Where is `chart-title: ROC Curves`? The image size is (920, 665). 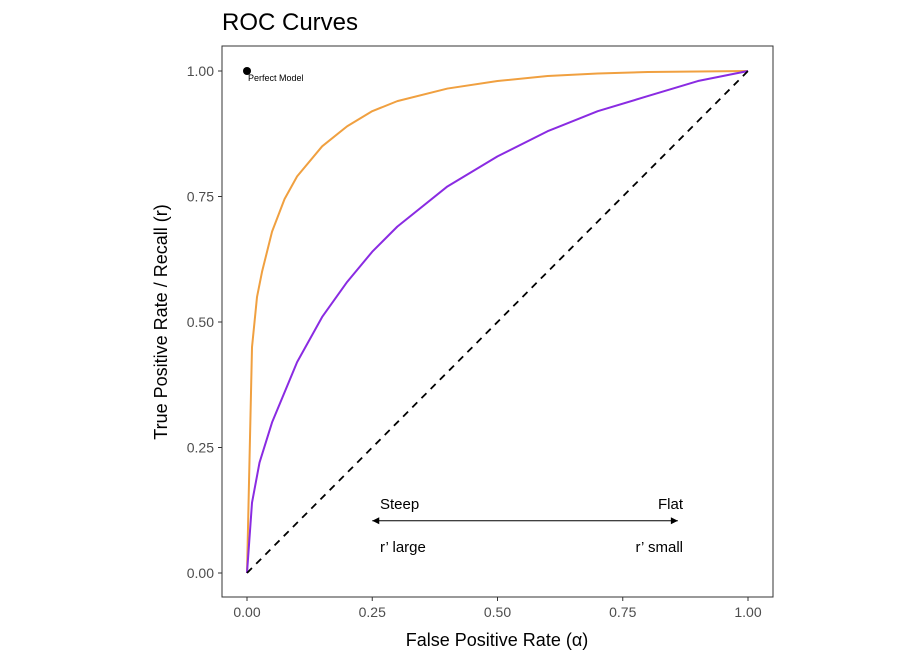
chart-title: ROC Curves is located at coordinates (290, 22).